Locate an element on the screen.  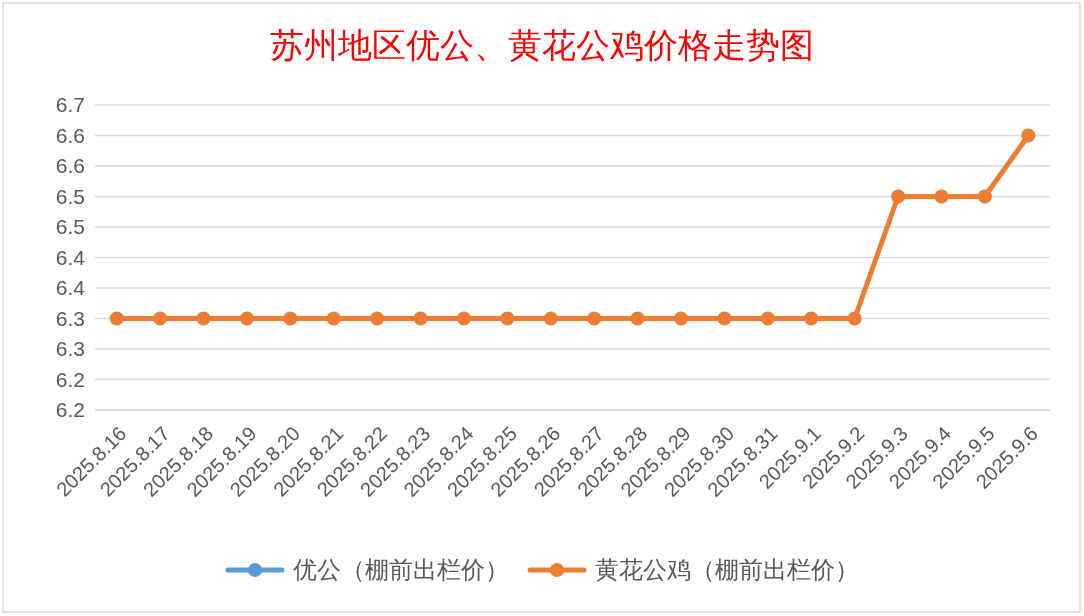
y-tick-label: 6.7 is located at coordinates (70, 105).